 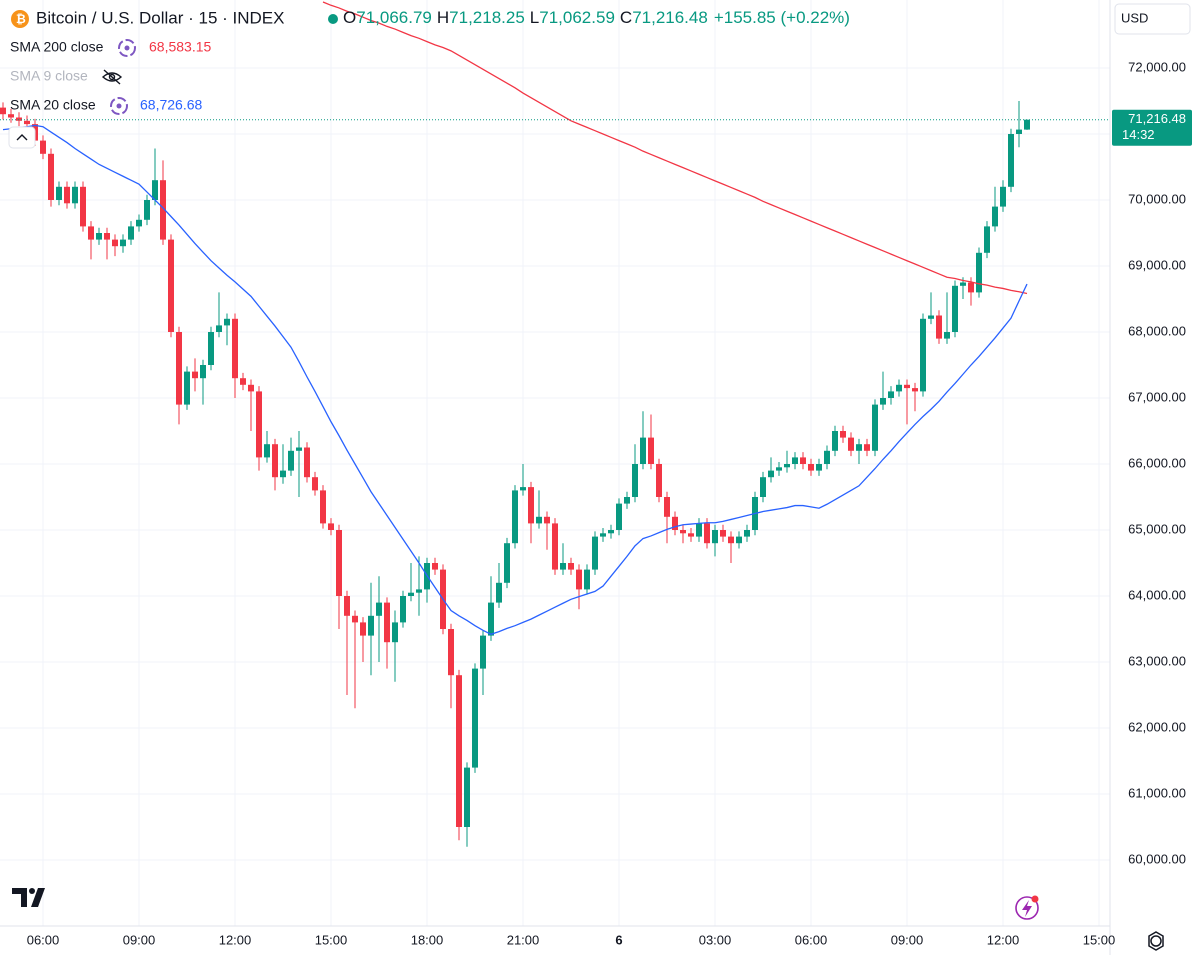 What do you see at coordinates (333, 19) in the screenshot?
I see `market-status-dot` at bounding box center [333, 19].